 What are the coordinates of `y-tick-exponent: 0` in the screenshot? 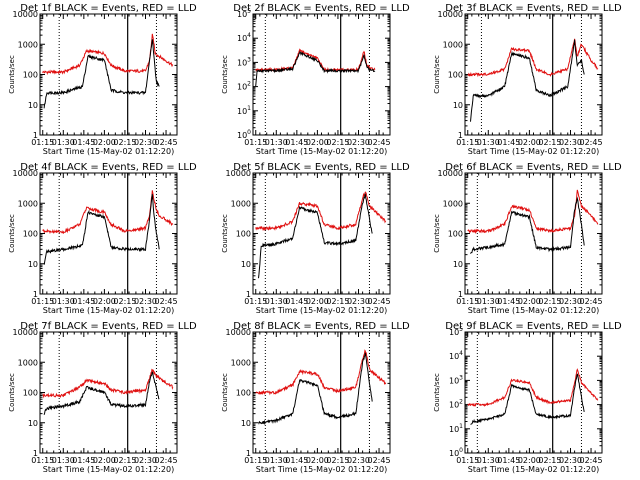 It's located at (249, 132).